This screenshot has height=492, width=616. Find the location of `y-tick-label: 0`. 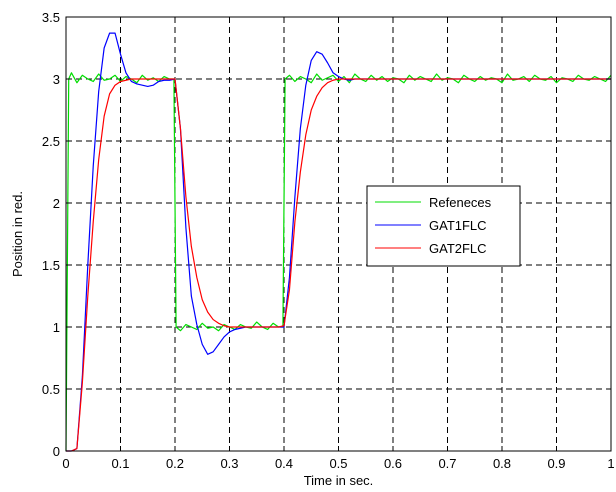

y-tick-label: 0 is located at coordinates (56, 451).